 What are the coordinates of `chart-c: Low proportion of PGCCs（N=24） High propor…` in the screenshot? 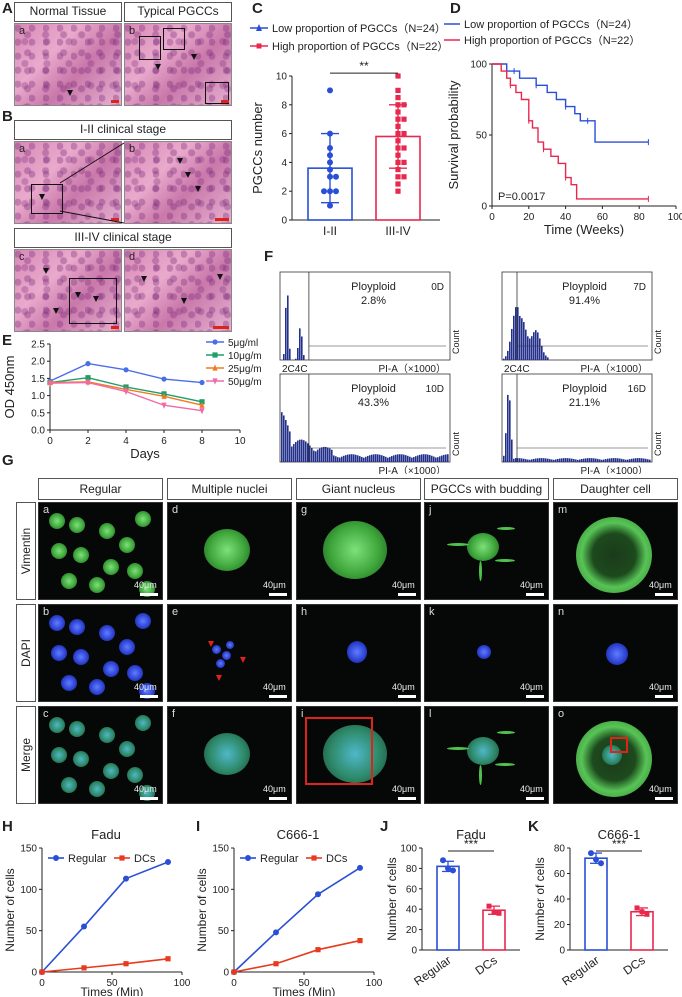 It's located at (349, 130).